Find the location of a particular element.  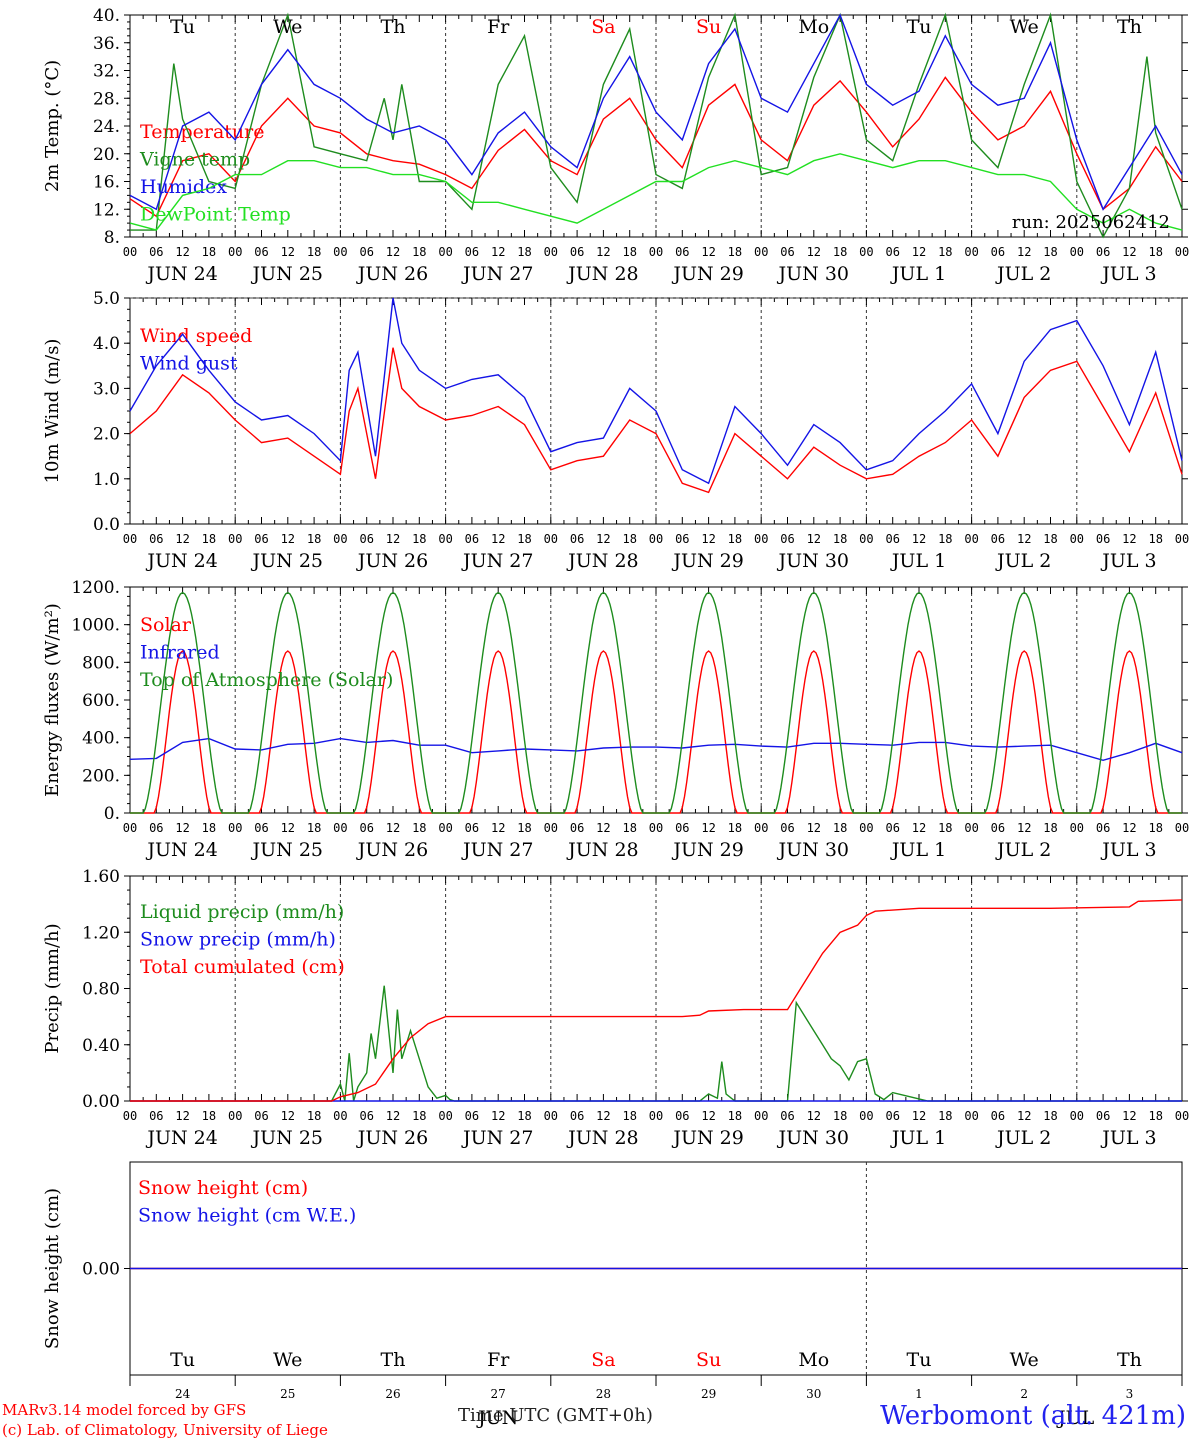

date-label: JUL 3 is located at coordinates (1128, 561).